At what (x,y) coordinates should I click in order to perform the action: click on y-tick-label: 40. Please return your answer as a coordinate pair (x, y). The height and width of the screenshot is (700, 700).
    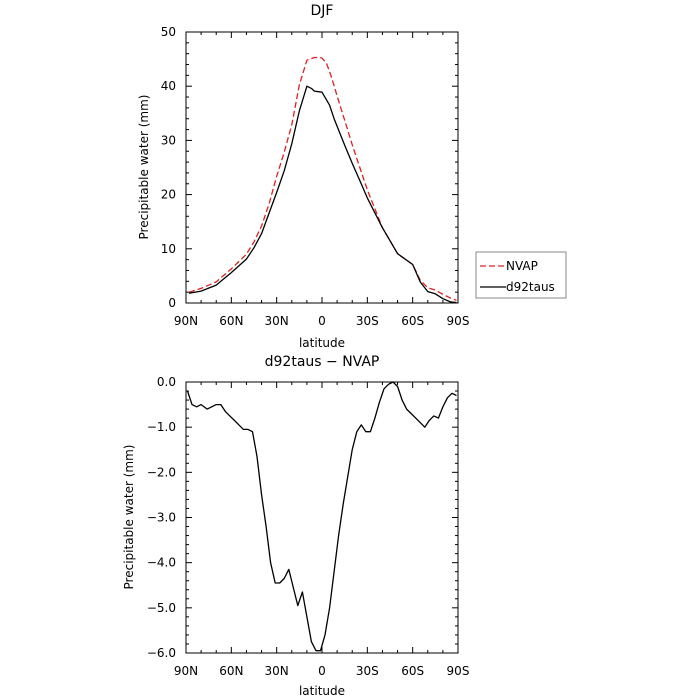
    Looking at the image, I should click on (168, 86).